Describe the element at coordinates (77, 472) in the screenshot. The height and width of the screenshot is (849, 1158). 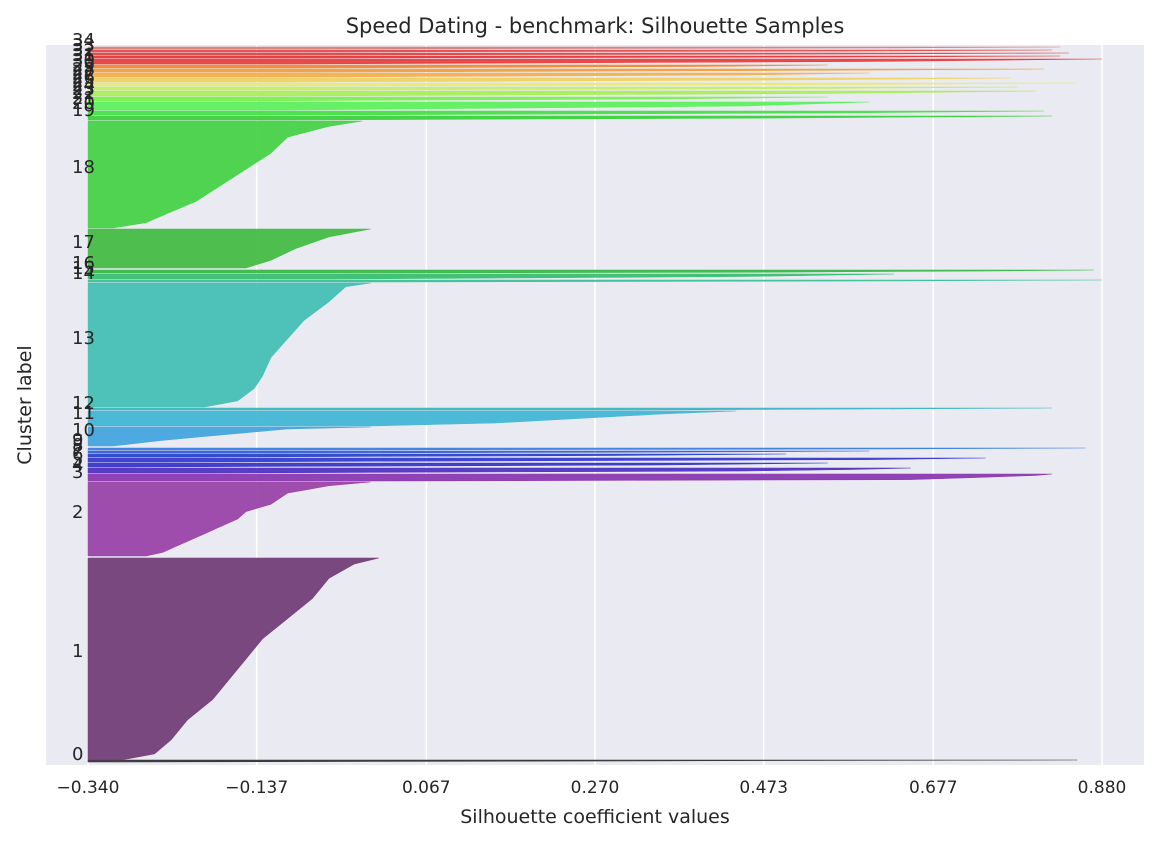
I see `cluster-label-3: 3` at that location.